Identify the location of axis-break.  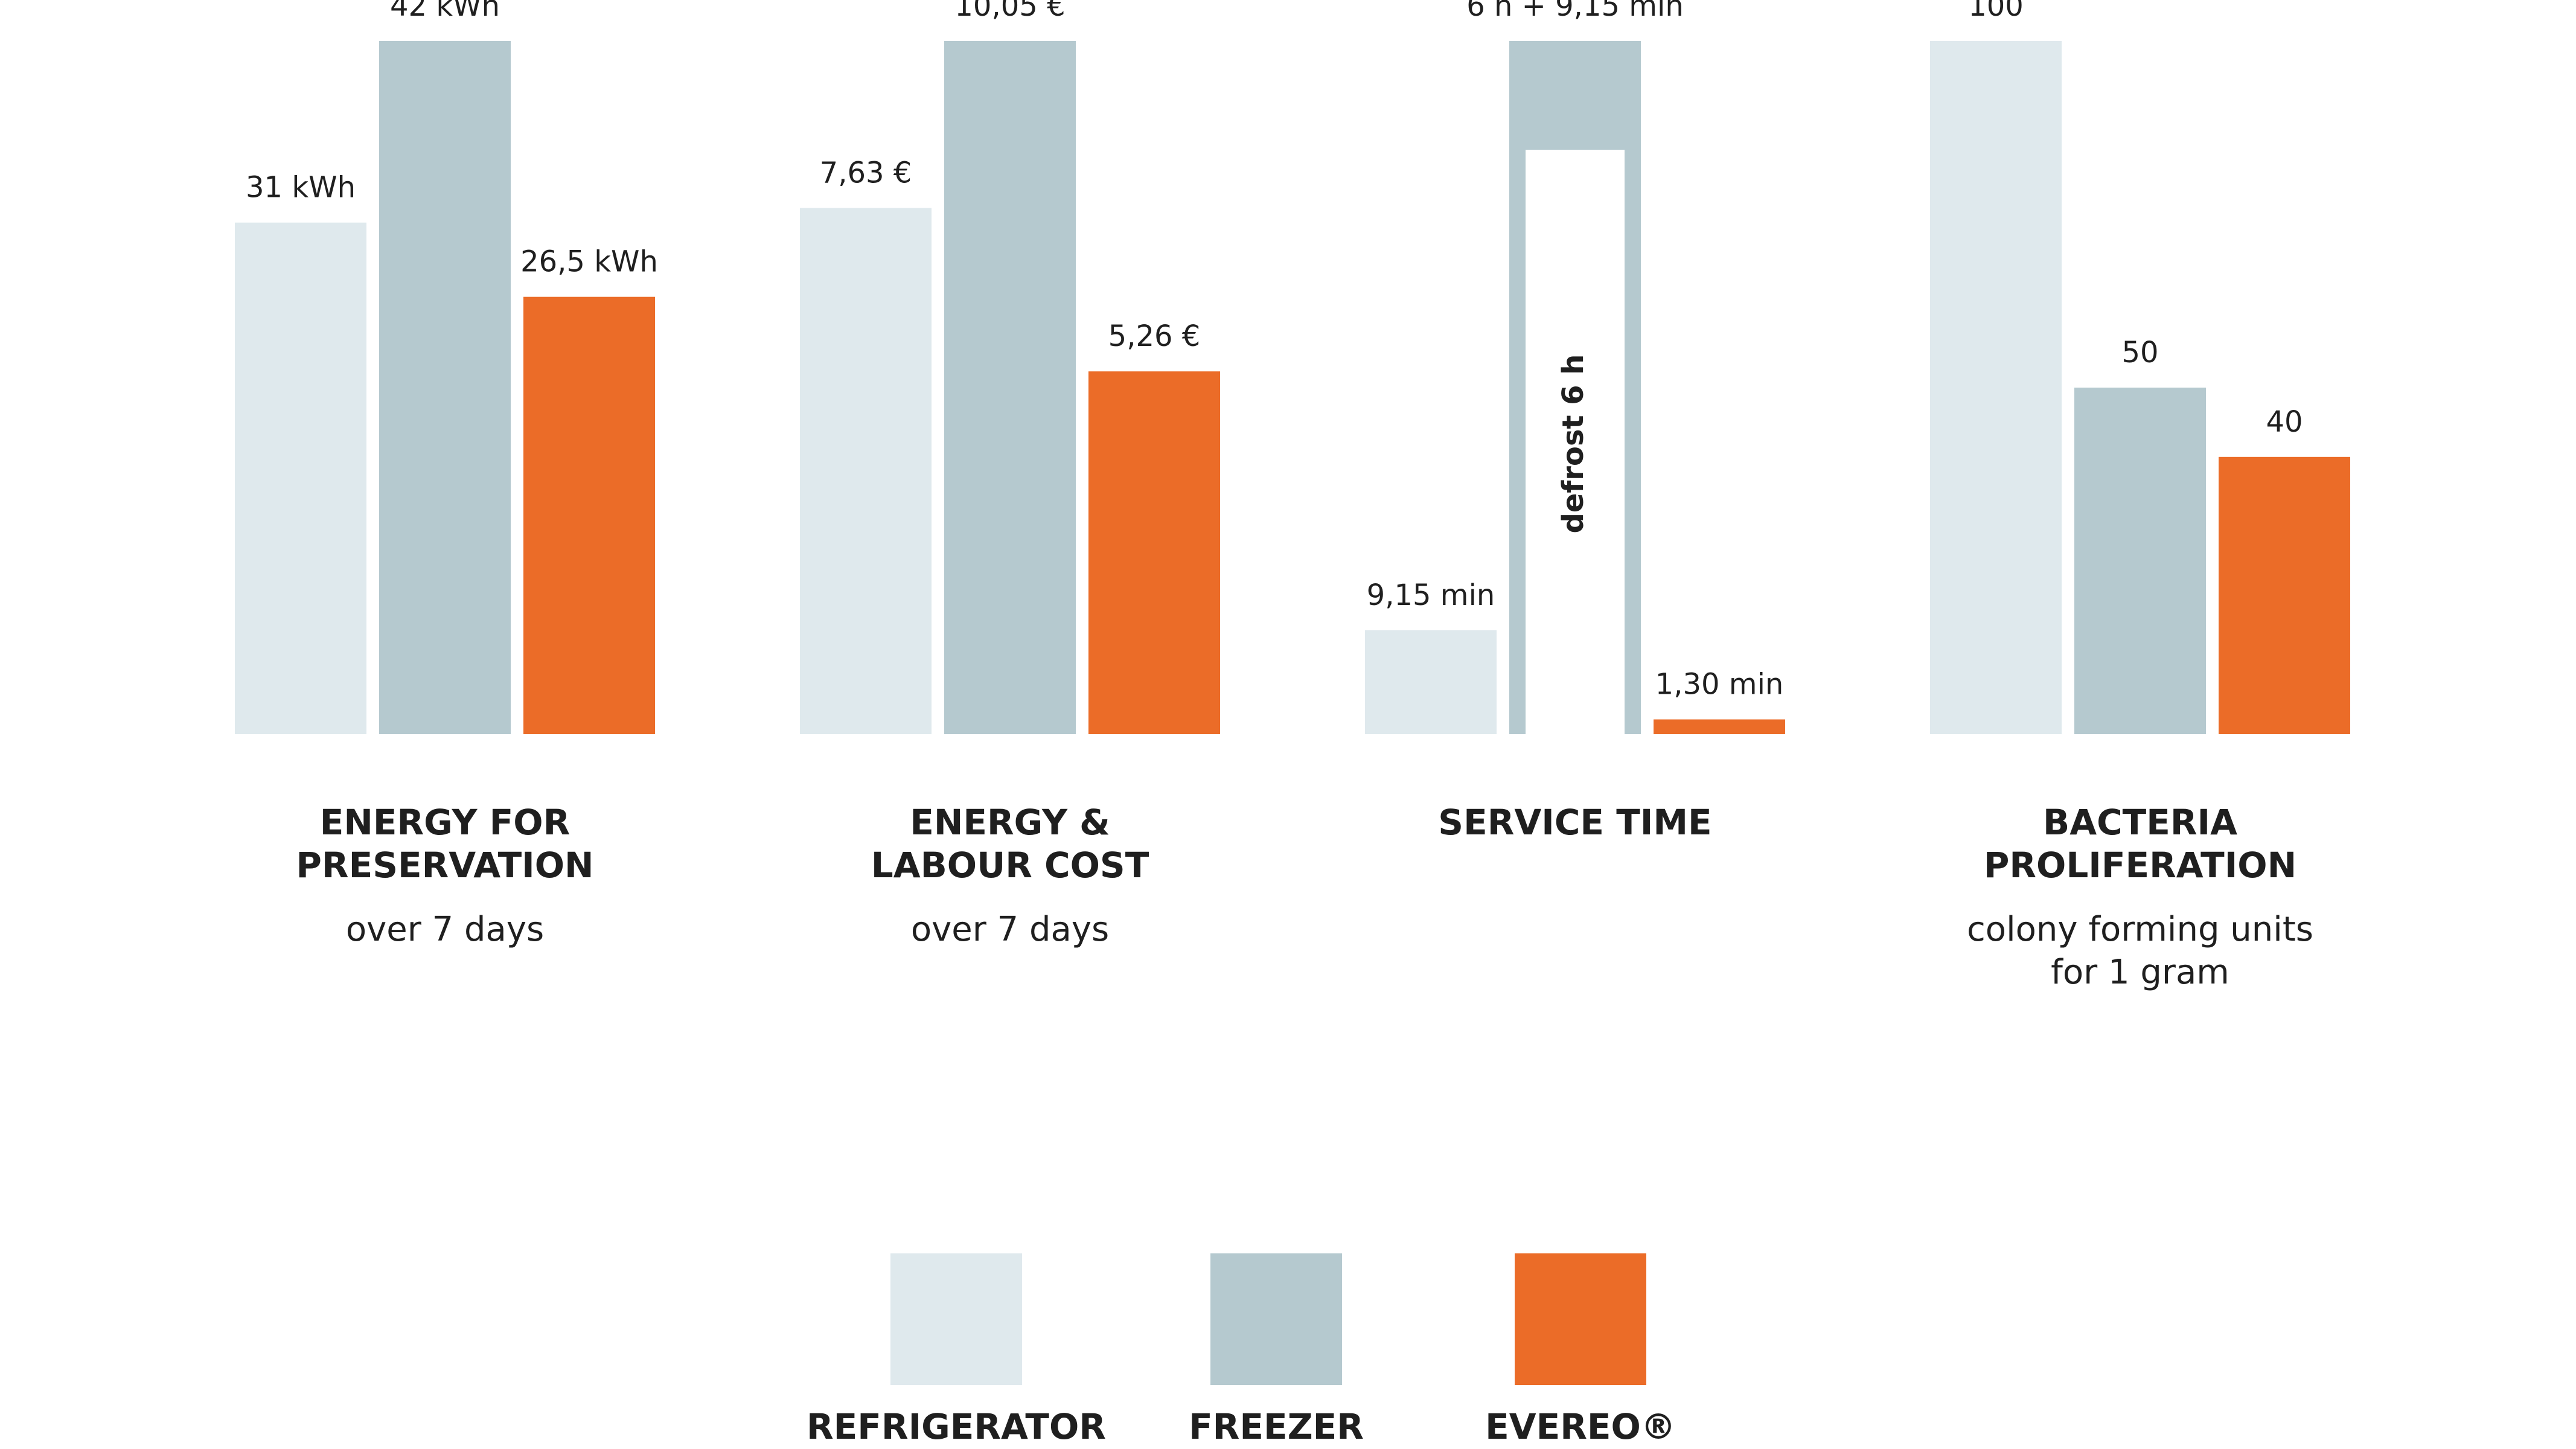
(1575, 442).